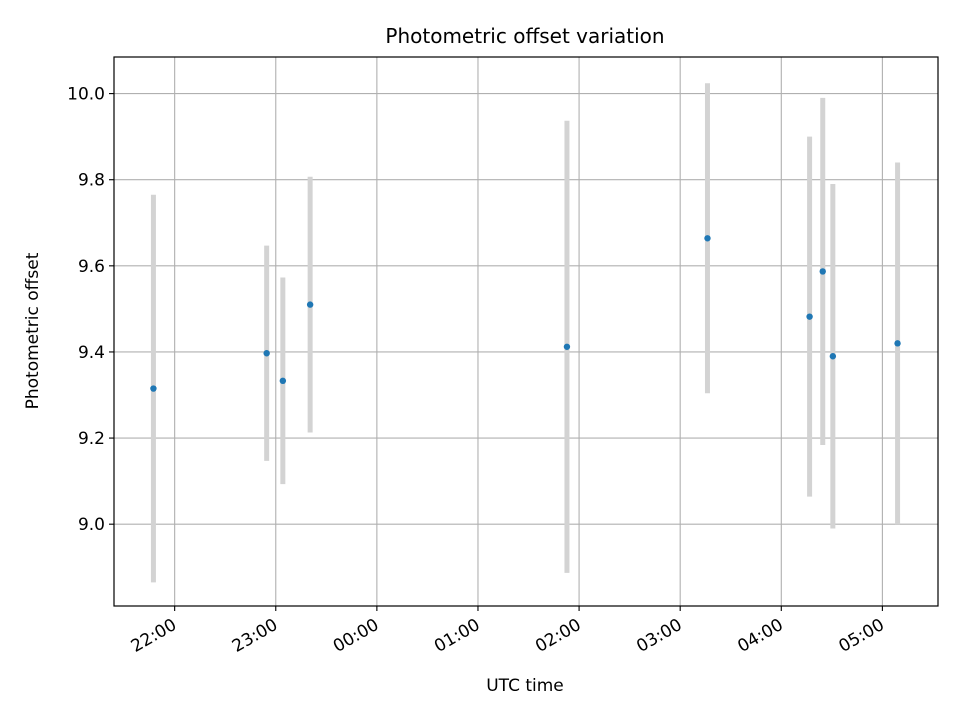 The image size is (960, 720). What do you see at coordinates (86, 95) in the screenshot?
I see `y-tick-label: 10.0` at bounding box center [86, 95].